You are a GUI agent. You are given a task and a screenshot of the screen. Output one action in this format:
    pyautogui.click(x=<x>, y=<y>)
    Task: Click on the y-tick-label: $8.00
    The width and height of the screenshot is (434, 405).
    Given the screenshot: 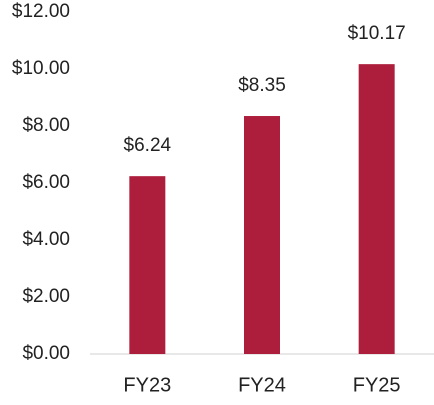 What is the action you would take?
    pyautogui.click(x=46, y=125)
    